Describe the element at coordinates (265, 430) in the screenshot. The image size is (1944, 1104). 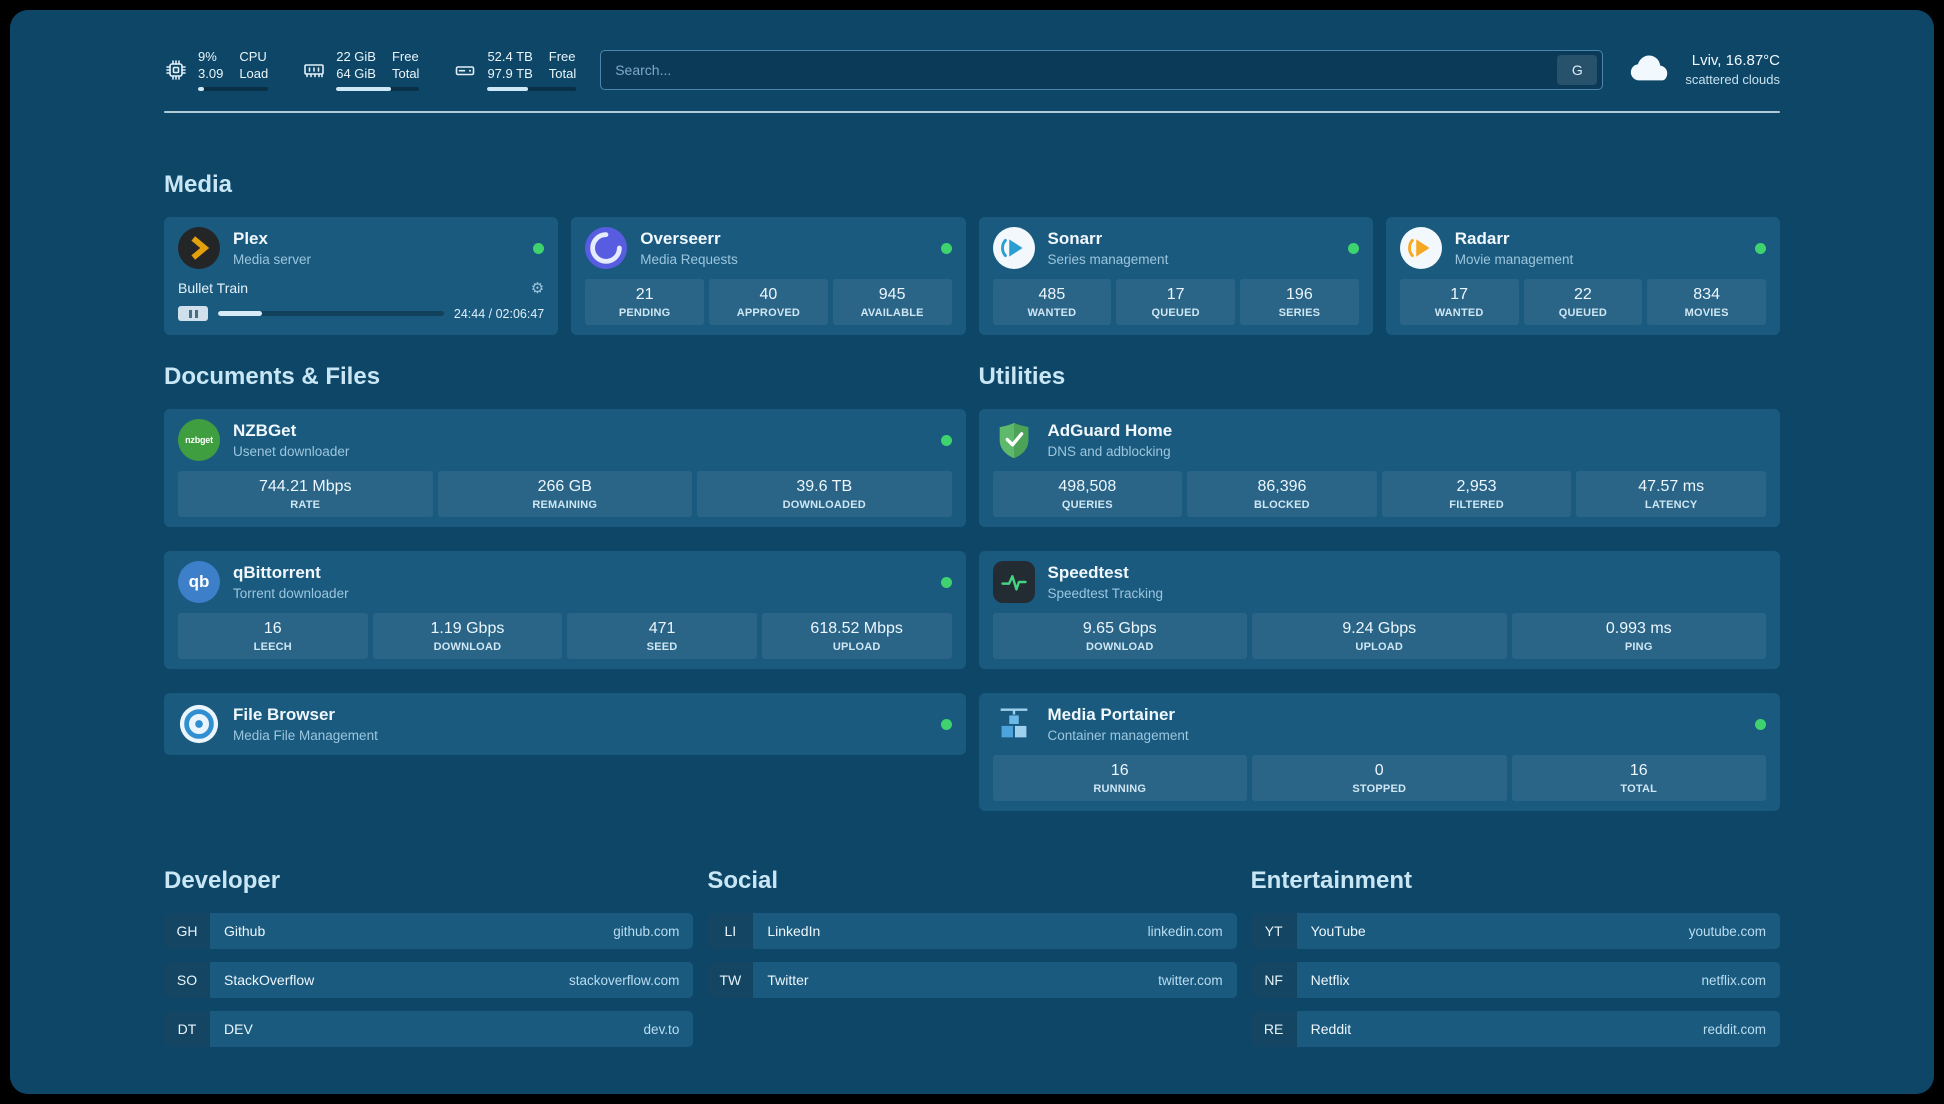
I see `service-name: NZBGet` at that location.